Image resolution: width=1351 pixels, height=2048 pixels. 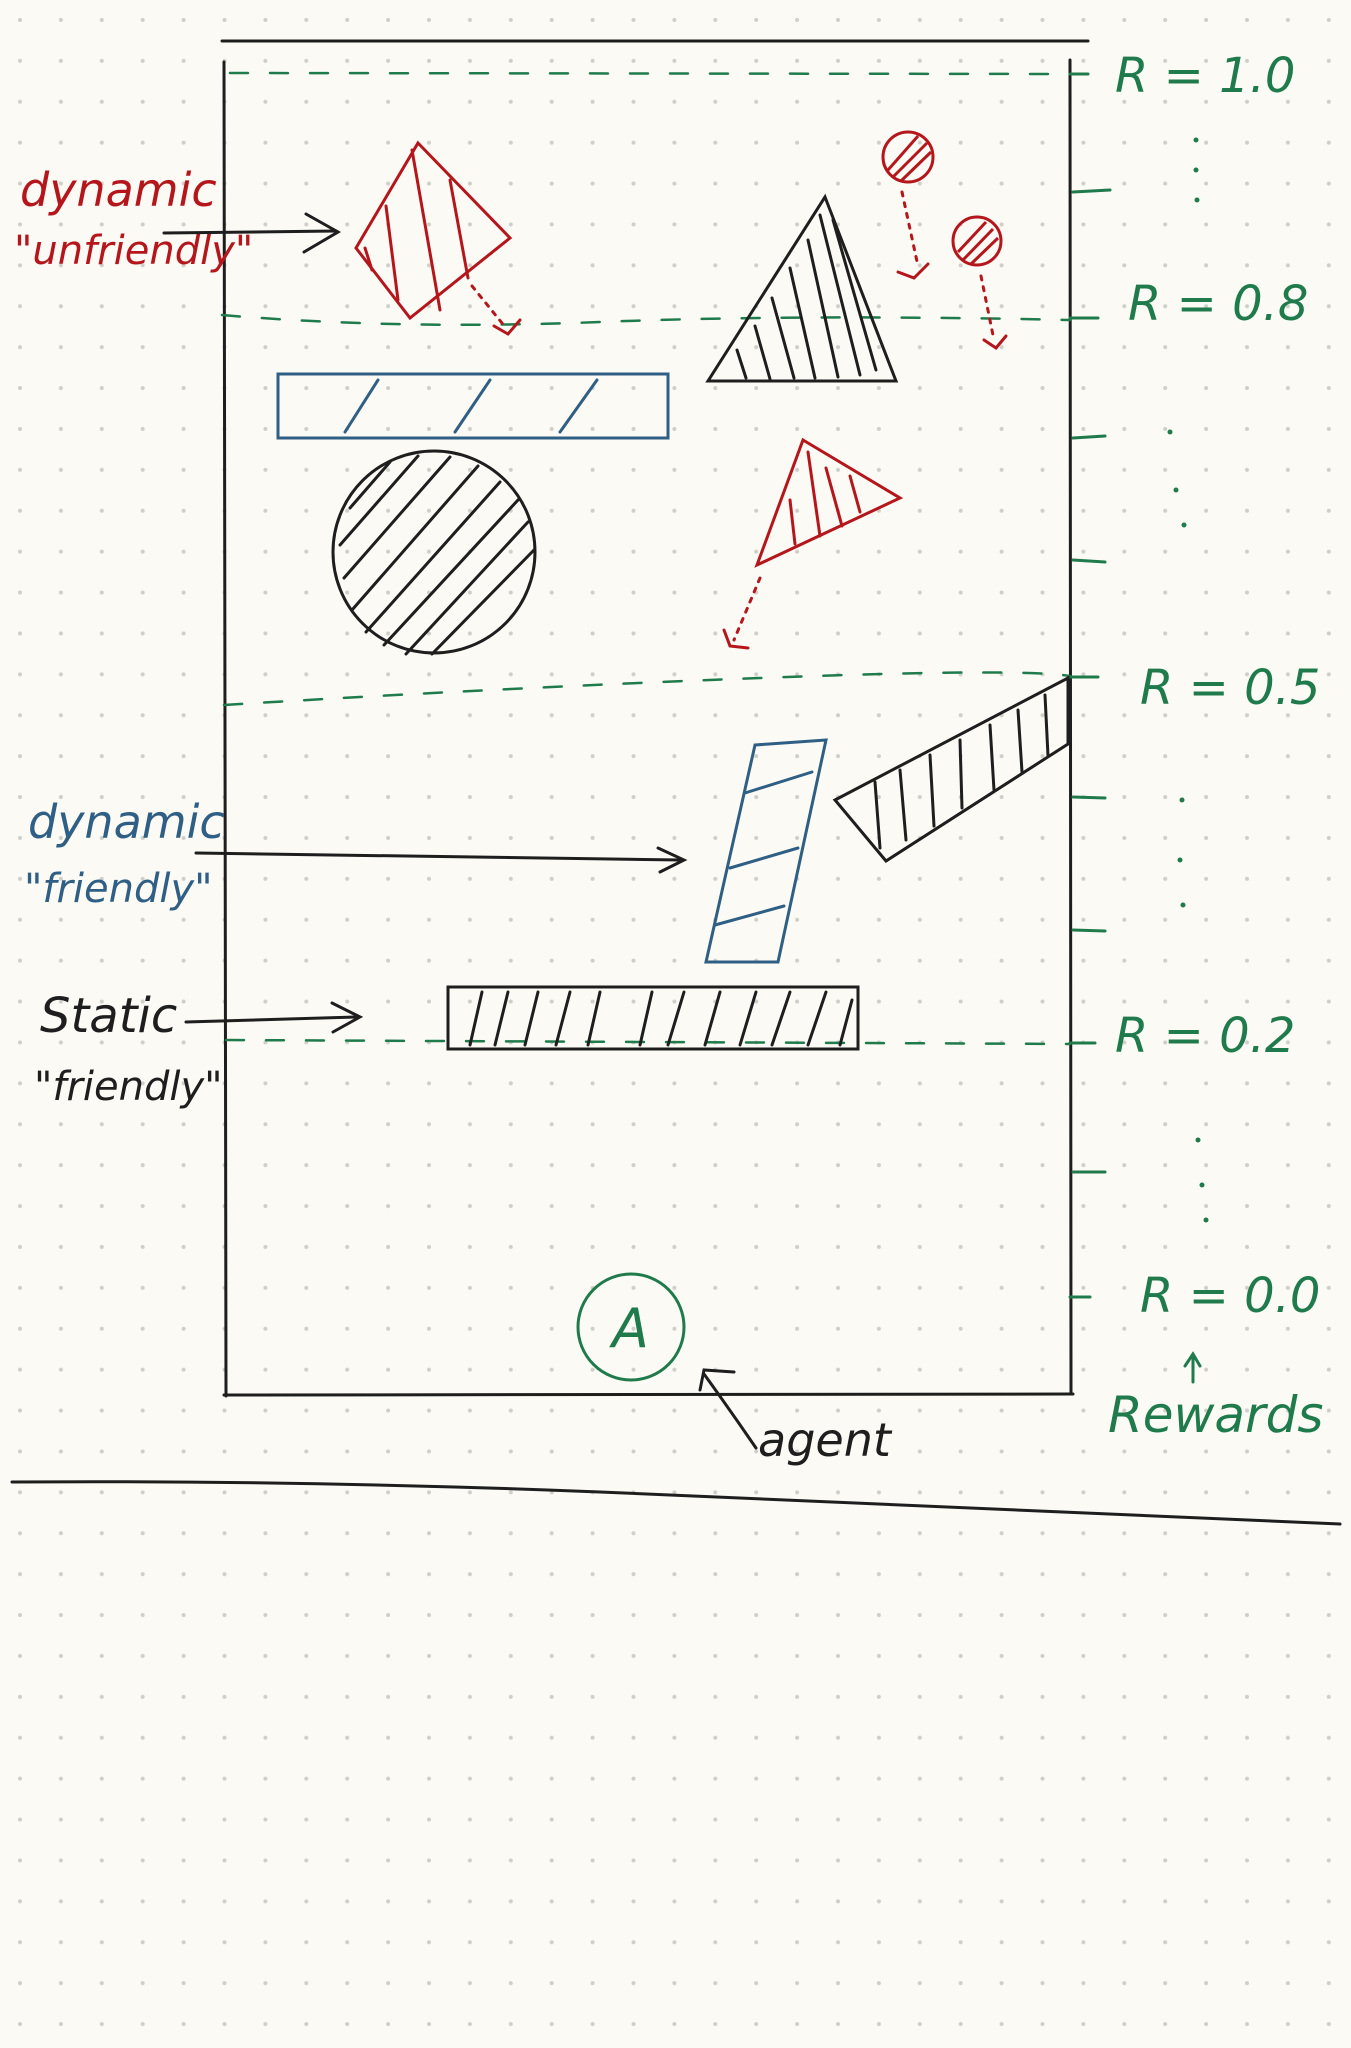 I want to click on unfriendly-triangle-trajectory, so click(x=742, y=613).